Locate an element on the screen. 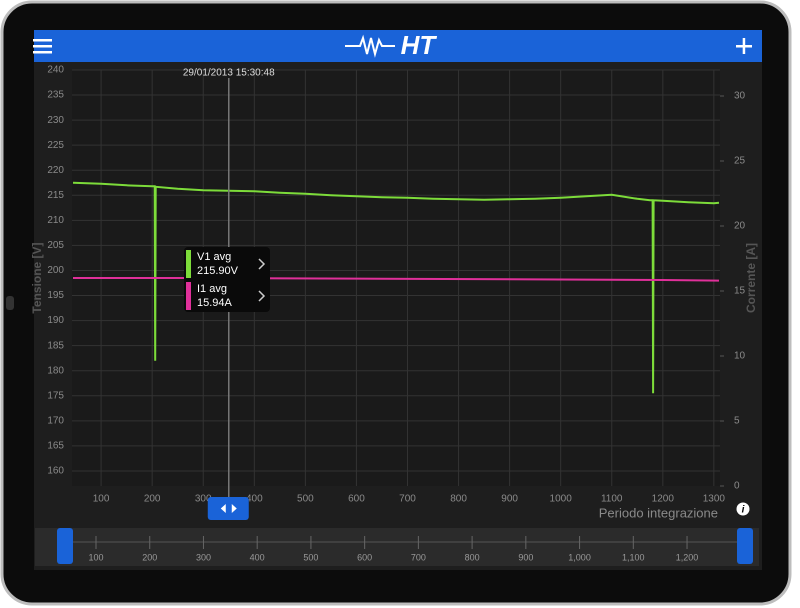  info-icon is located at coordinates (743, 509).